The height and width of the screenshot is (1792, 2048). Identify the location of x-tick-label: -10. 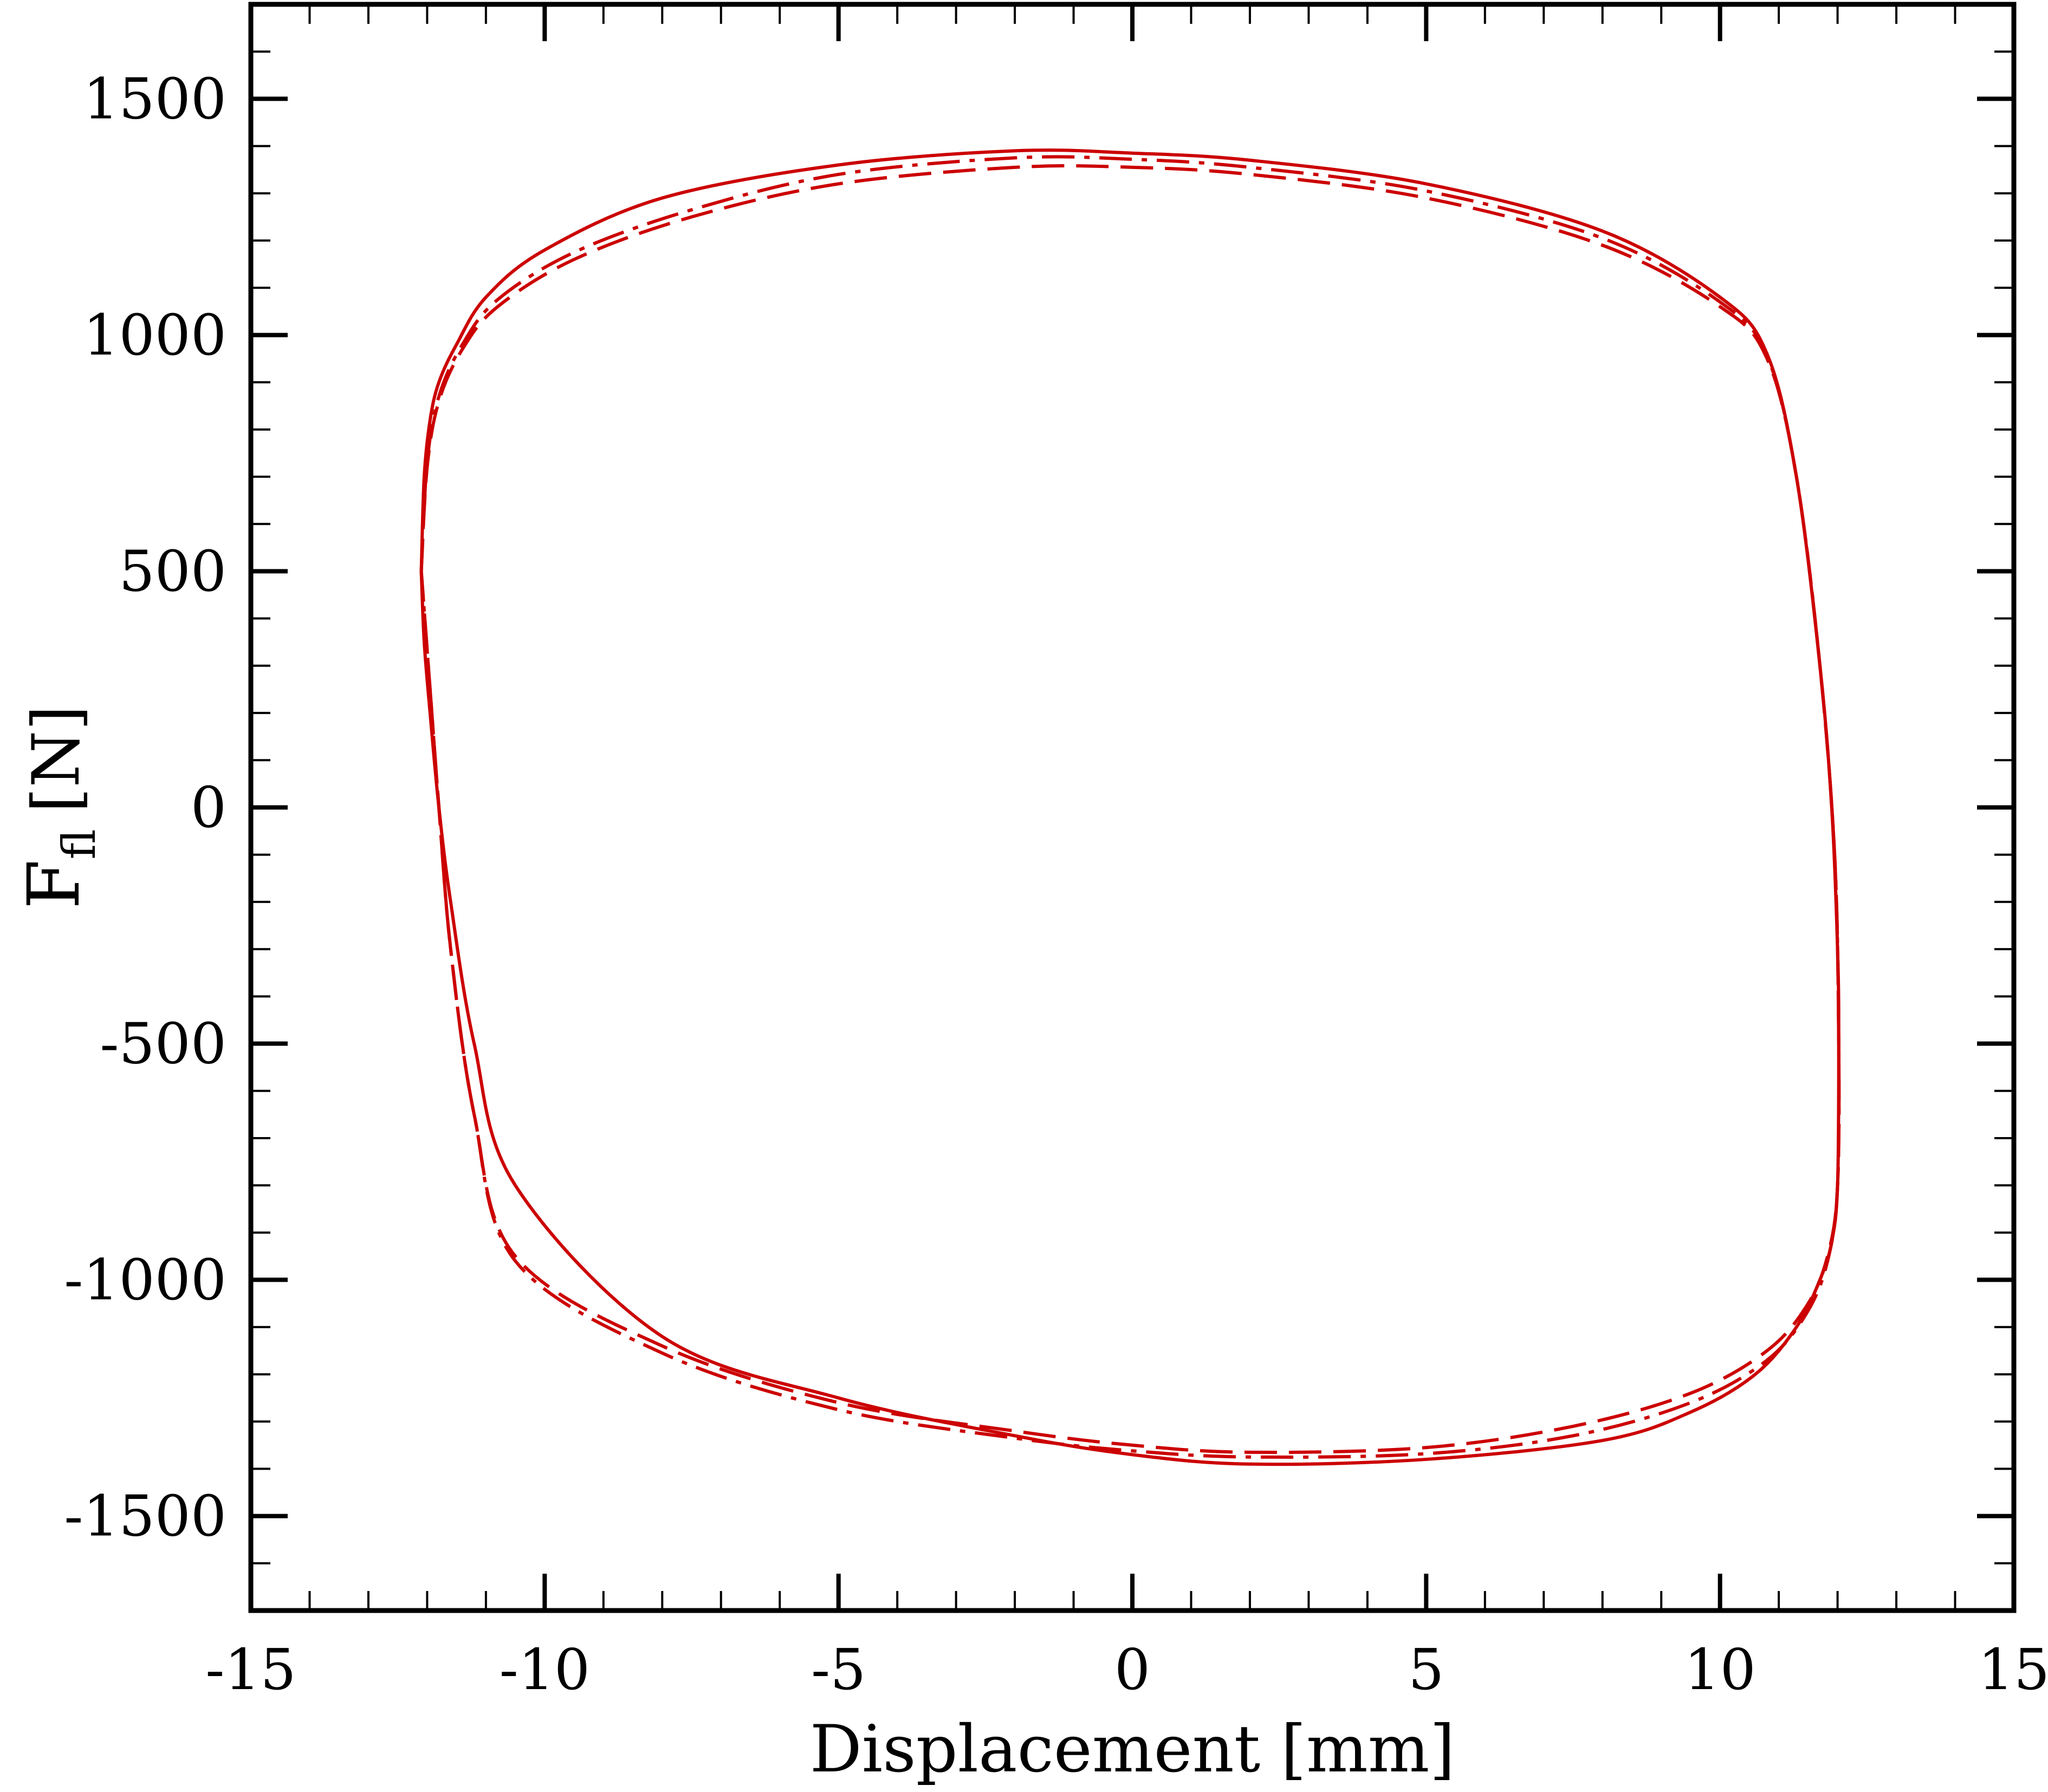
(545, 1670).